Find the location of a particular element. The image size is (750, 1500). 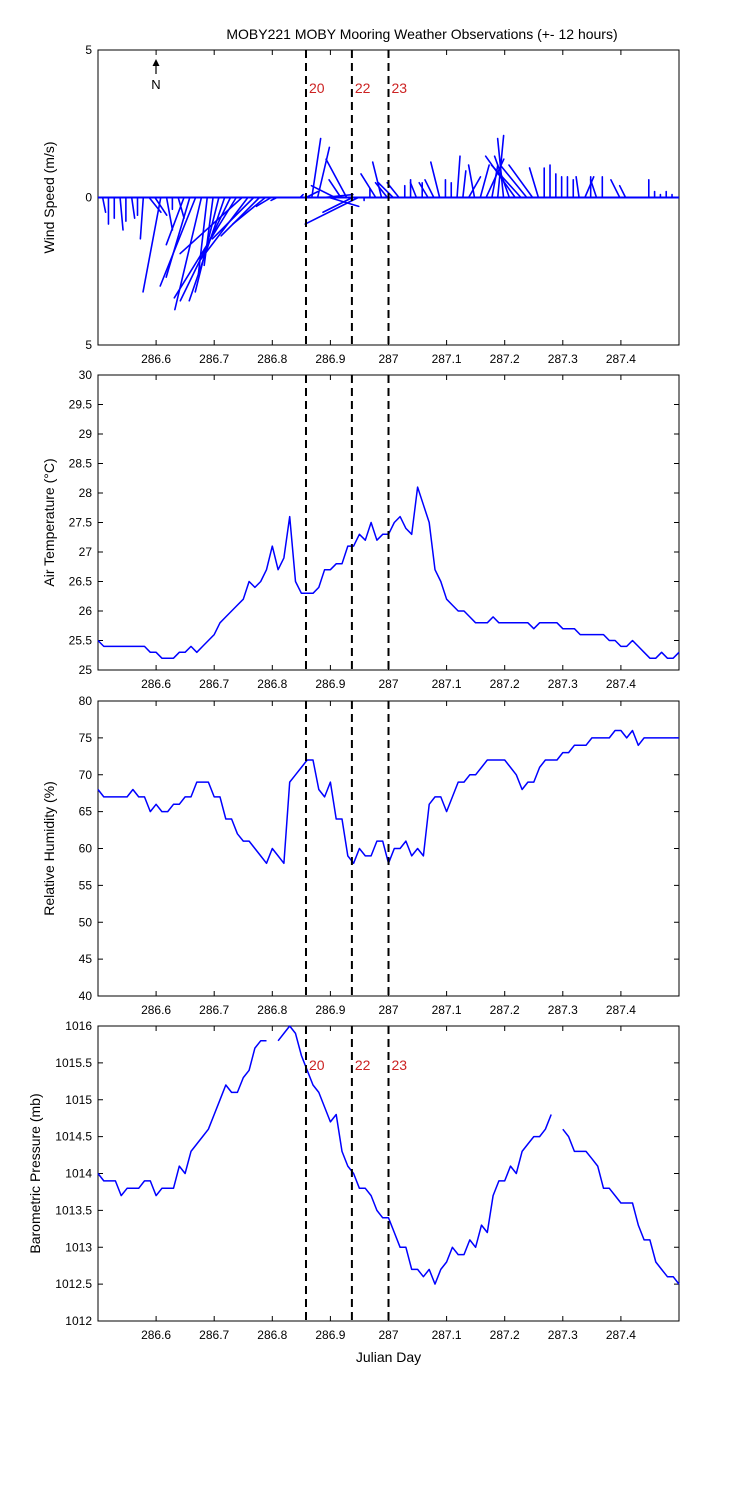

y-axis-label: Relative Humidity (%) is located at coordinates (49, 848).